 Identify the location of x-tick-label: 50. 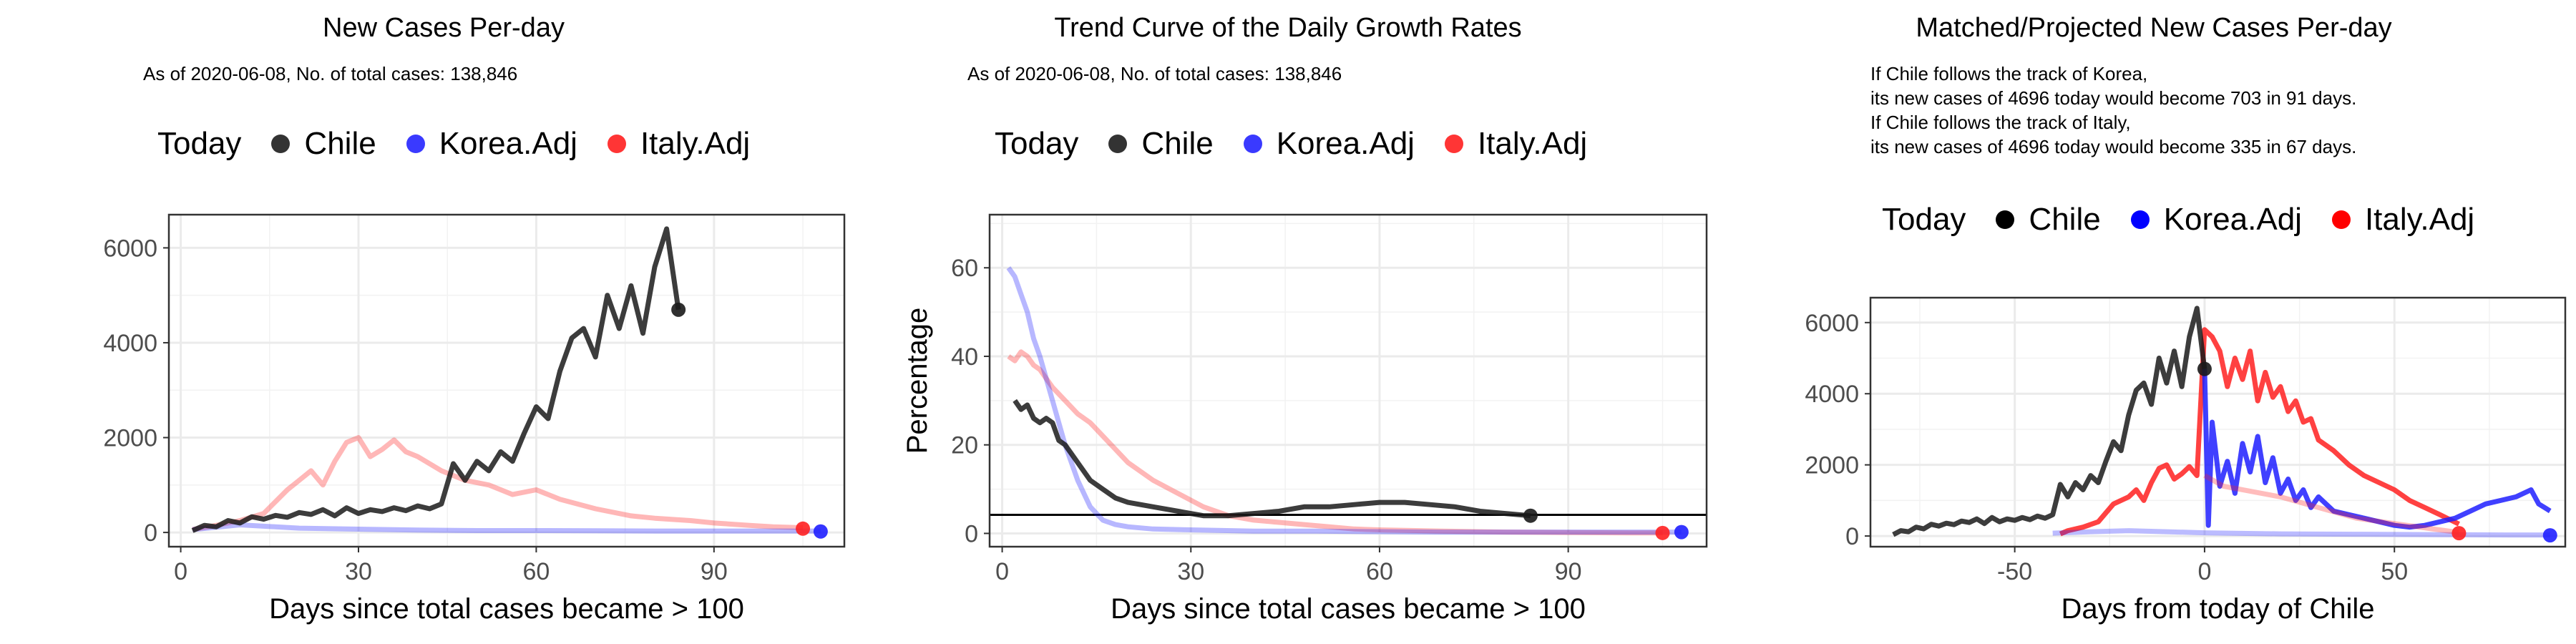
(2394, 571).